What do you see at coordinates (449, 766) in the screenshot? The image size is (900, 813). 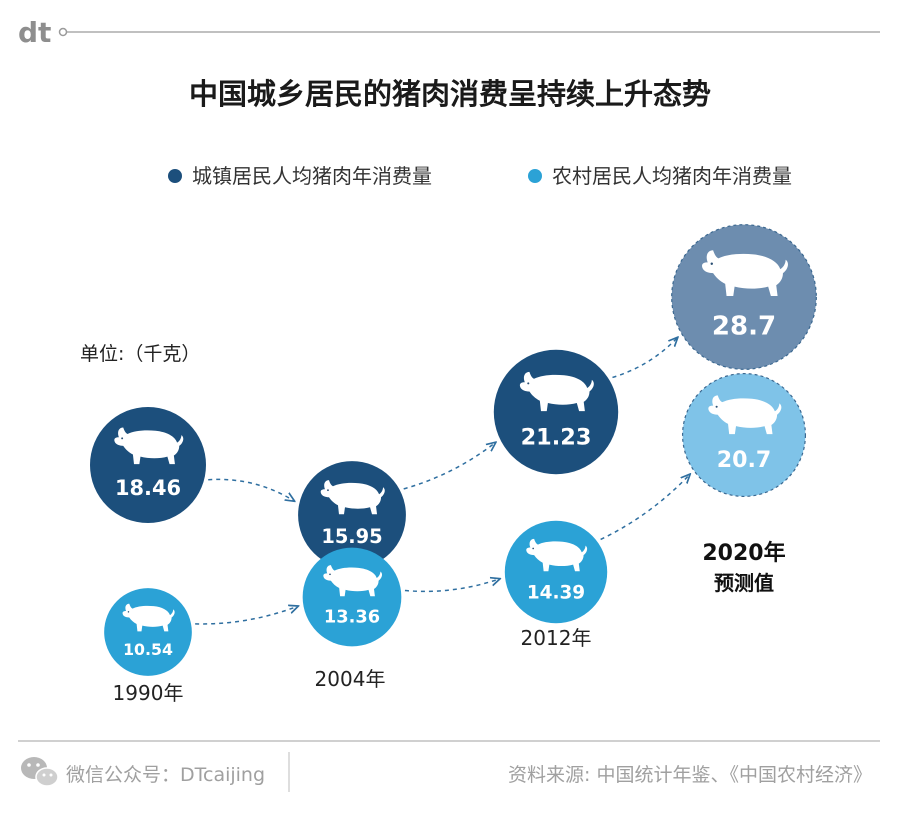 I see `footer: 微信公众号：DTcaijing 资料来源: 中国统计年鉴、《中国农村经济》` at bounding box center [449, 766].